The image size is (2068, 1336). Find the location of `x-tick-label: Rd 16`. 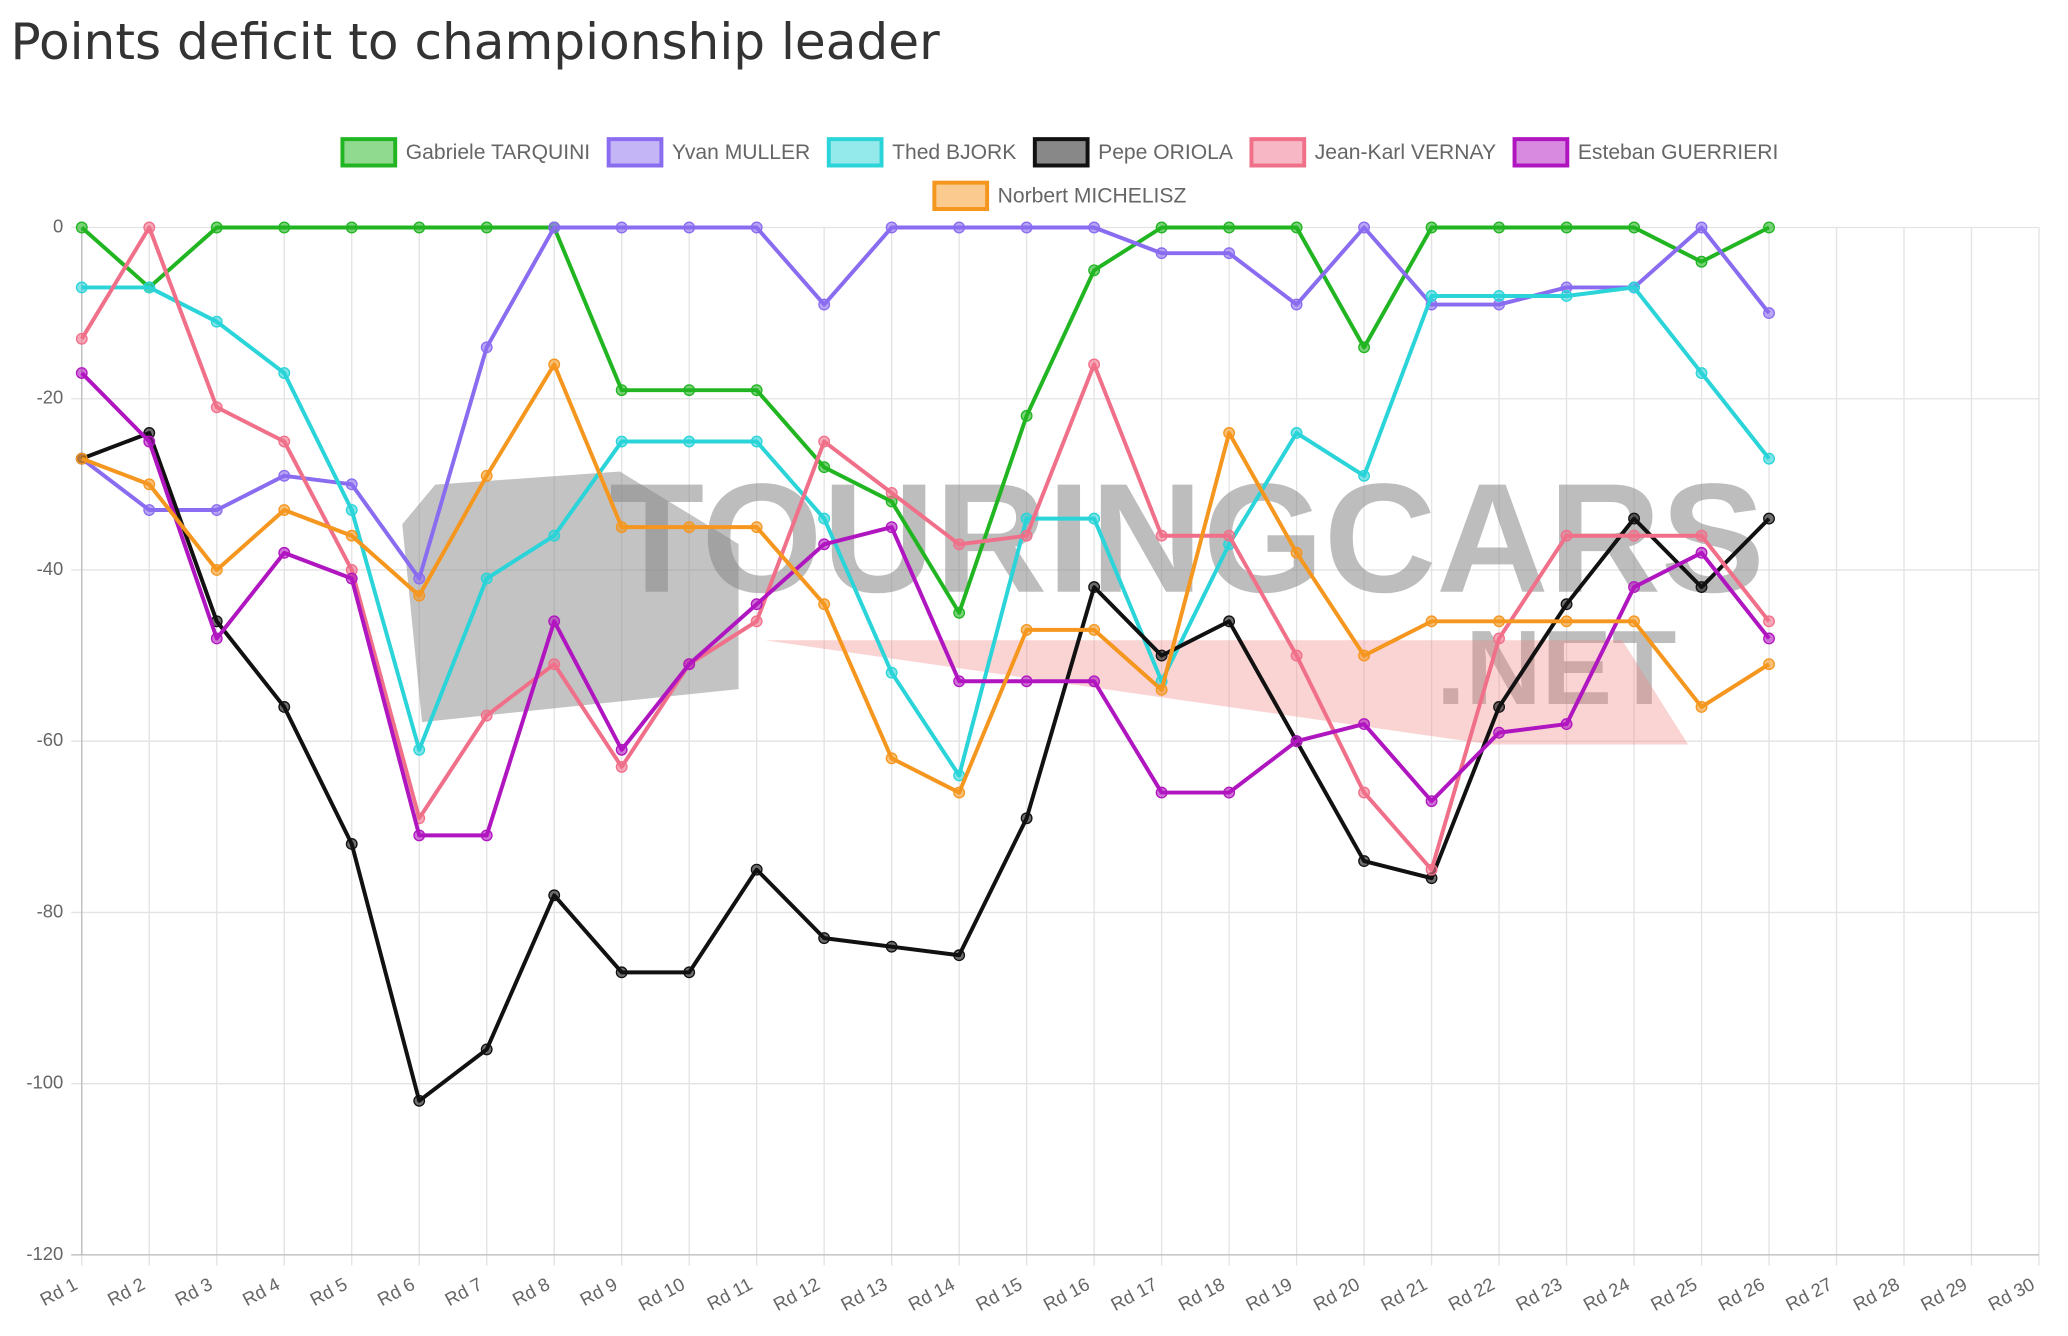

x-tick-label: Rd 16 is located at coordinates (1066, 1294).